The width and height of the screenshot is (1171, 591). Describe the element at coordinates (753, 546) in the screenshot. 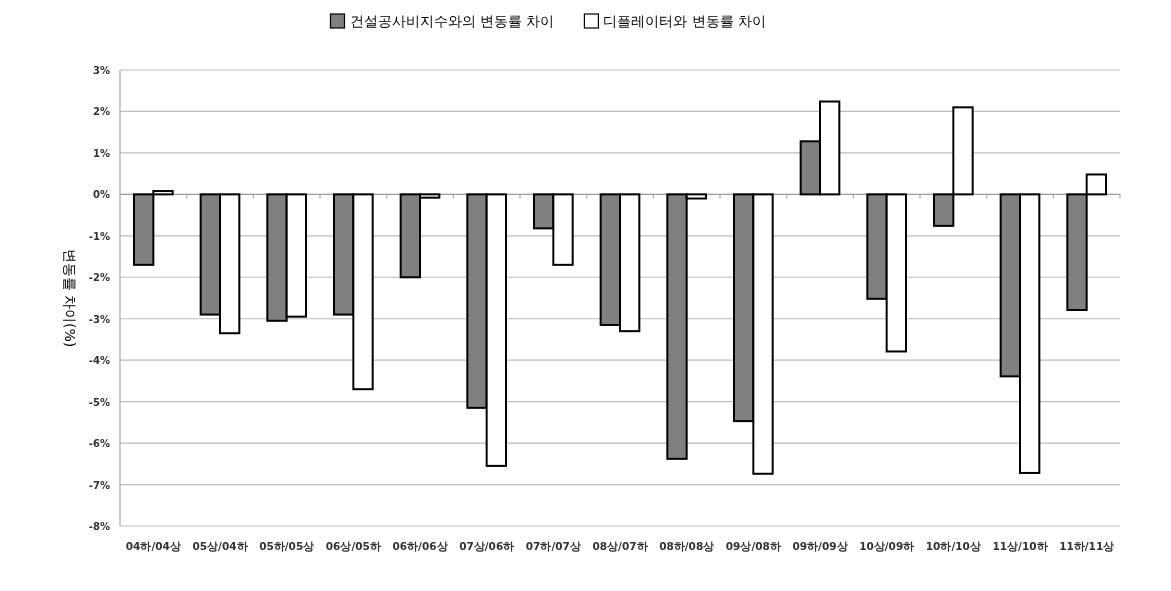

I see `x-tick-label: 09상/08하` at that location.